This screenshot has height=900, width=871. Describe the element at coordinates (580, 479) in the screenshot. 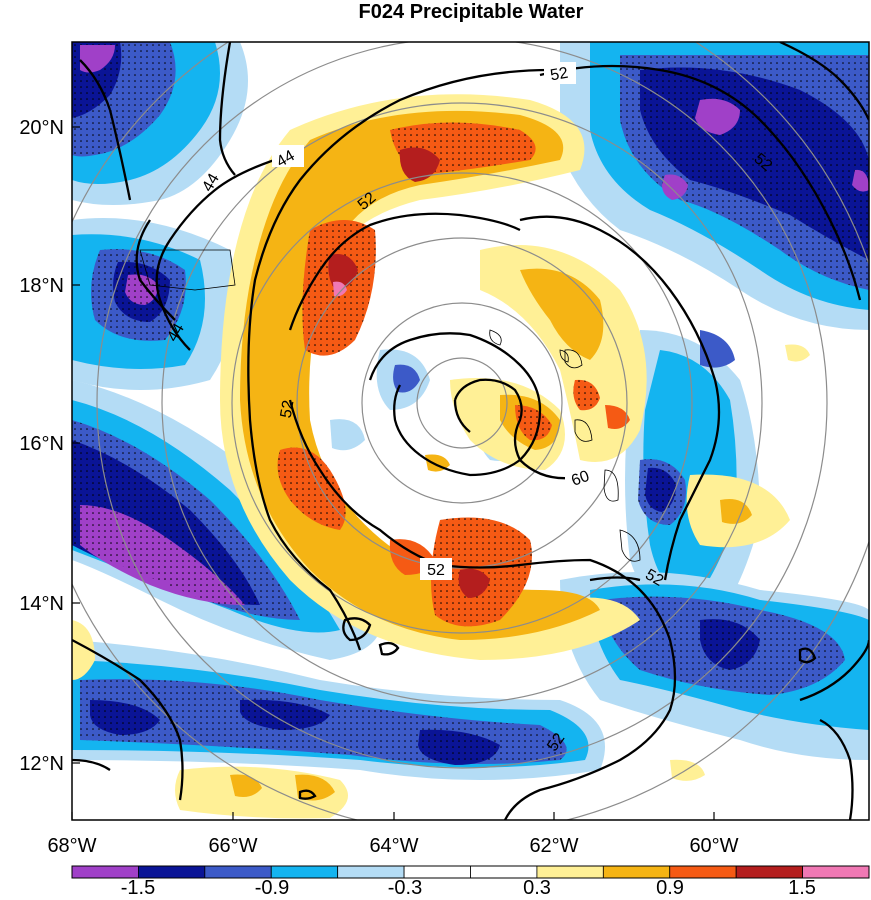

I see `contour-label-60: 60` at that location.